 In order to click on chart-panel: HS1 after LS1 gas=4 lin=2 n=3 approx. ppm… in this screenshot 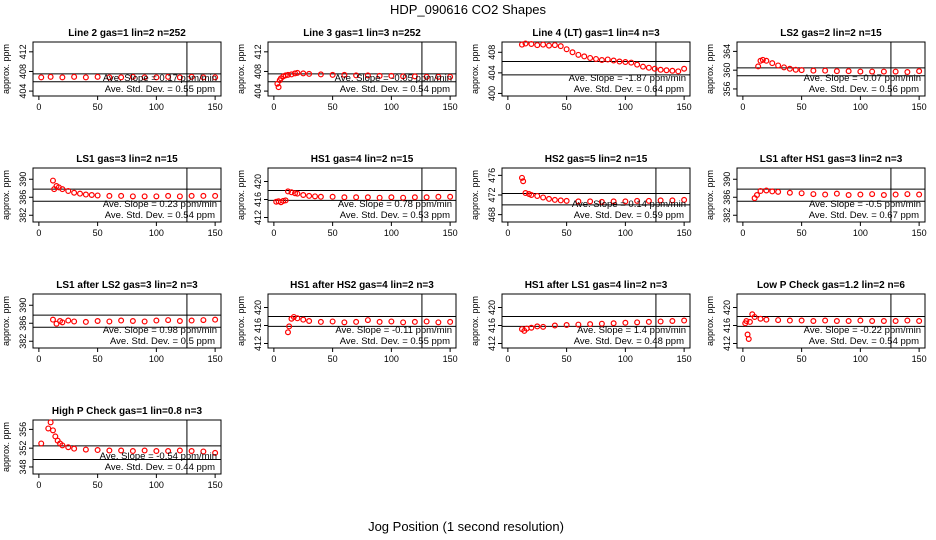, I will do `click(581, 322)`.